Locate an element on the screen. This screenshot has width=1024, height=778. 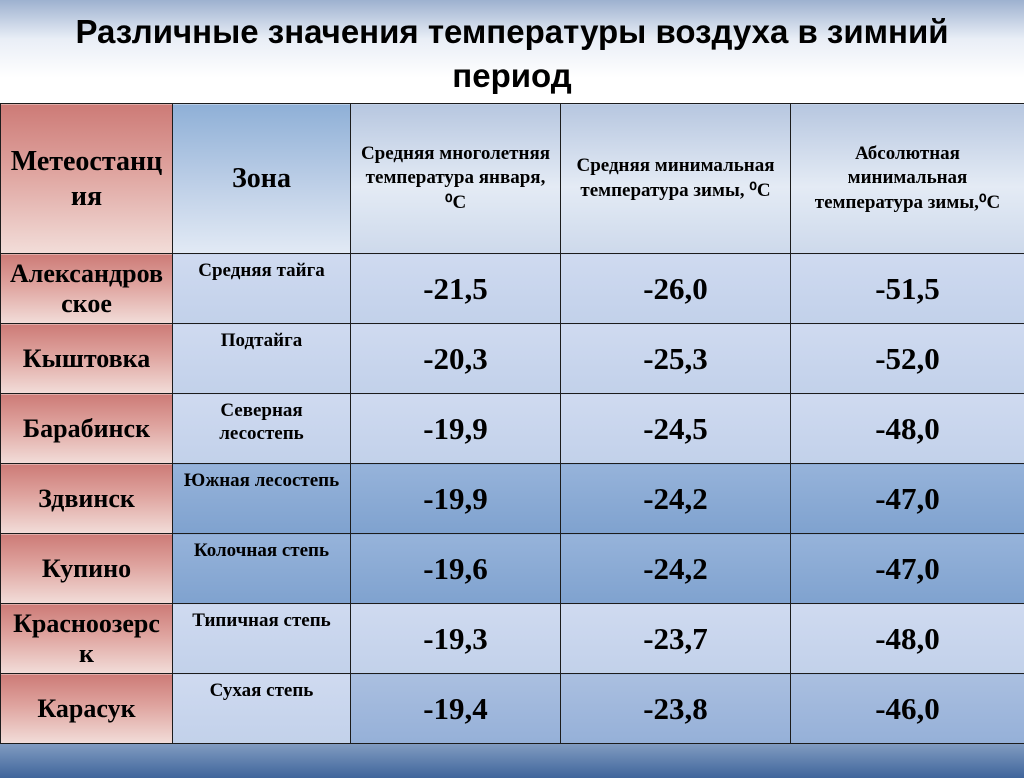
station-name: Александровское is located at coordinates (87, 289).